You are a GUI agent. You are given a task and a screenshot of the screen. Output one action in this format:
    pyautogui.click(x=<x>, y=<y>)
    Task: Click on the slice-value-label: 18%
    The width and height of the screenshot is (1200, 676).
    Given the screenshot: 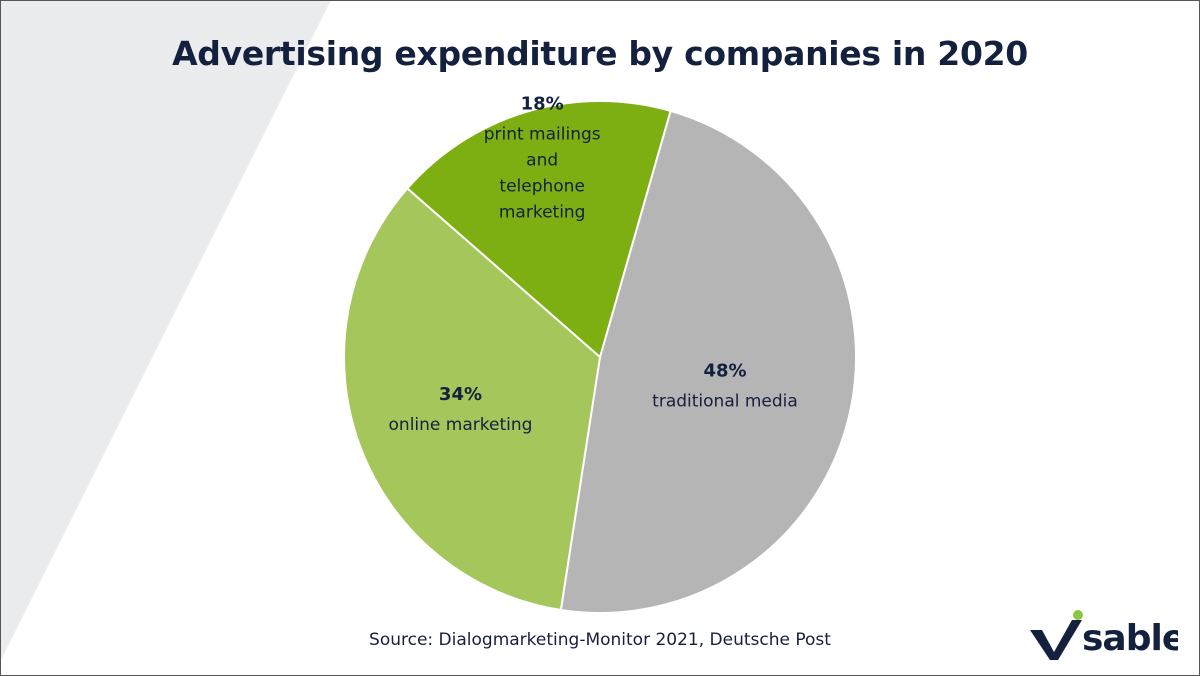 What is the action you would take?
    pyautogui.click(x=542, y=104)
    